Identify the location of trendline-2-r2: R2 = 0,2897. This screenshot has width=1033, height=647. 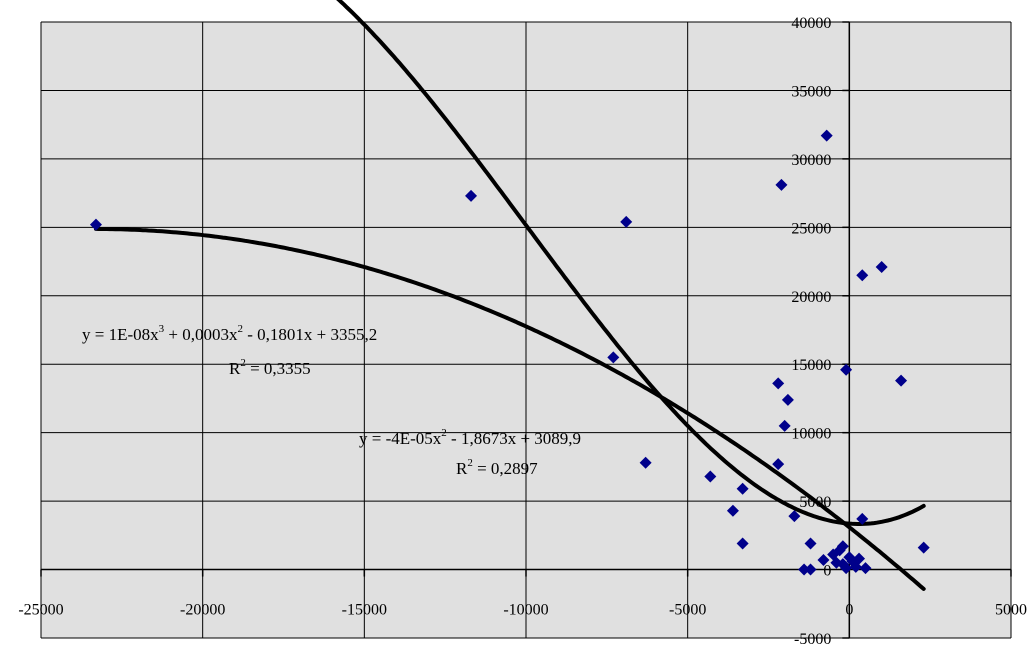
(497, 467).